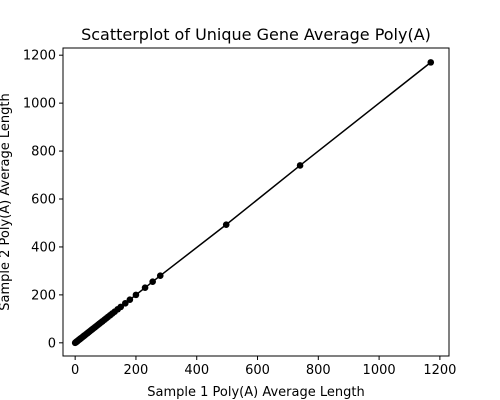 This screenshot has width=500, height=400. What do you see at coordinates (43, 295) in the screenshot?
I see `y-tick-label: 200` at bounding box center [43, 295].